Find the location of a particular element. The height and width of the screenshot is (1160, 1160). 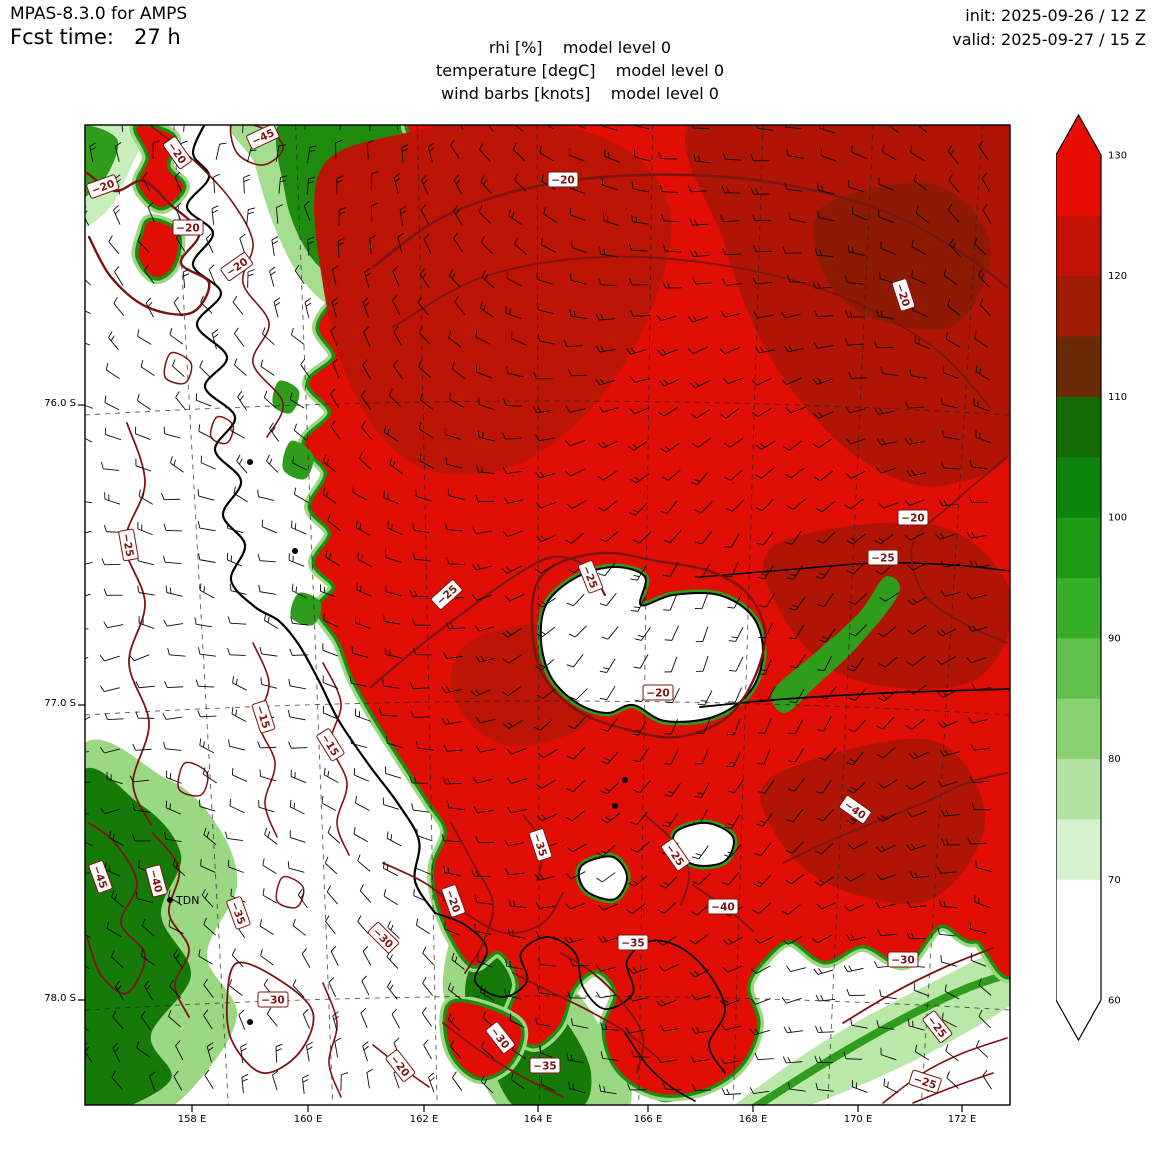

plot-title-line-2: temperature [degC] model level 0 is located at coordinates (580, 70).